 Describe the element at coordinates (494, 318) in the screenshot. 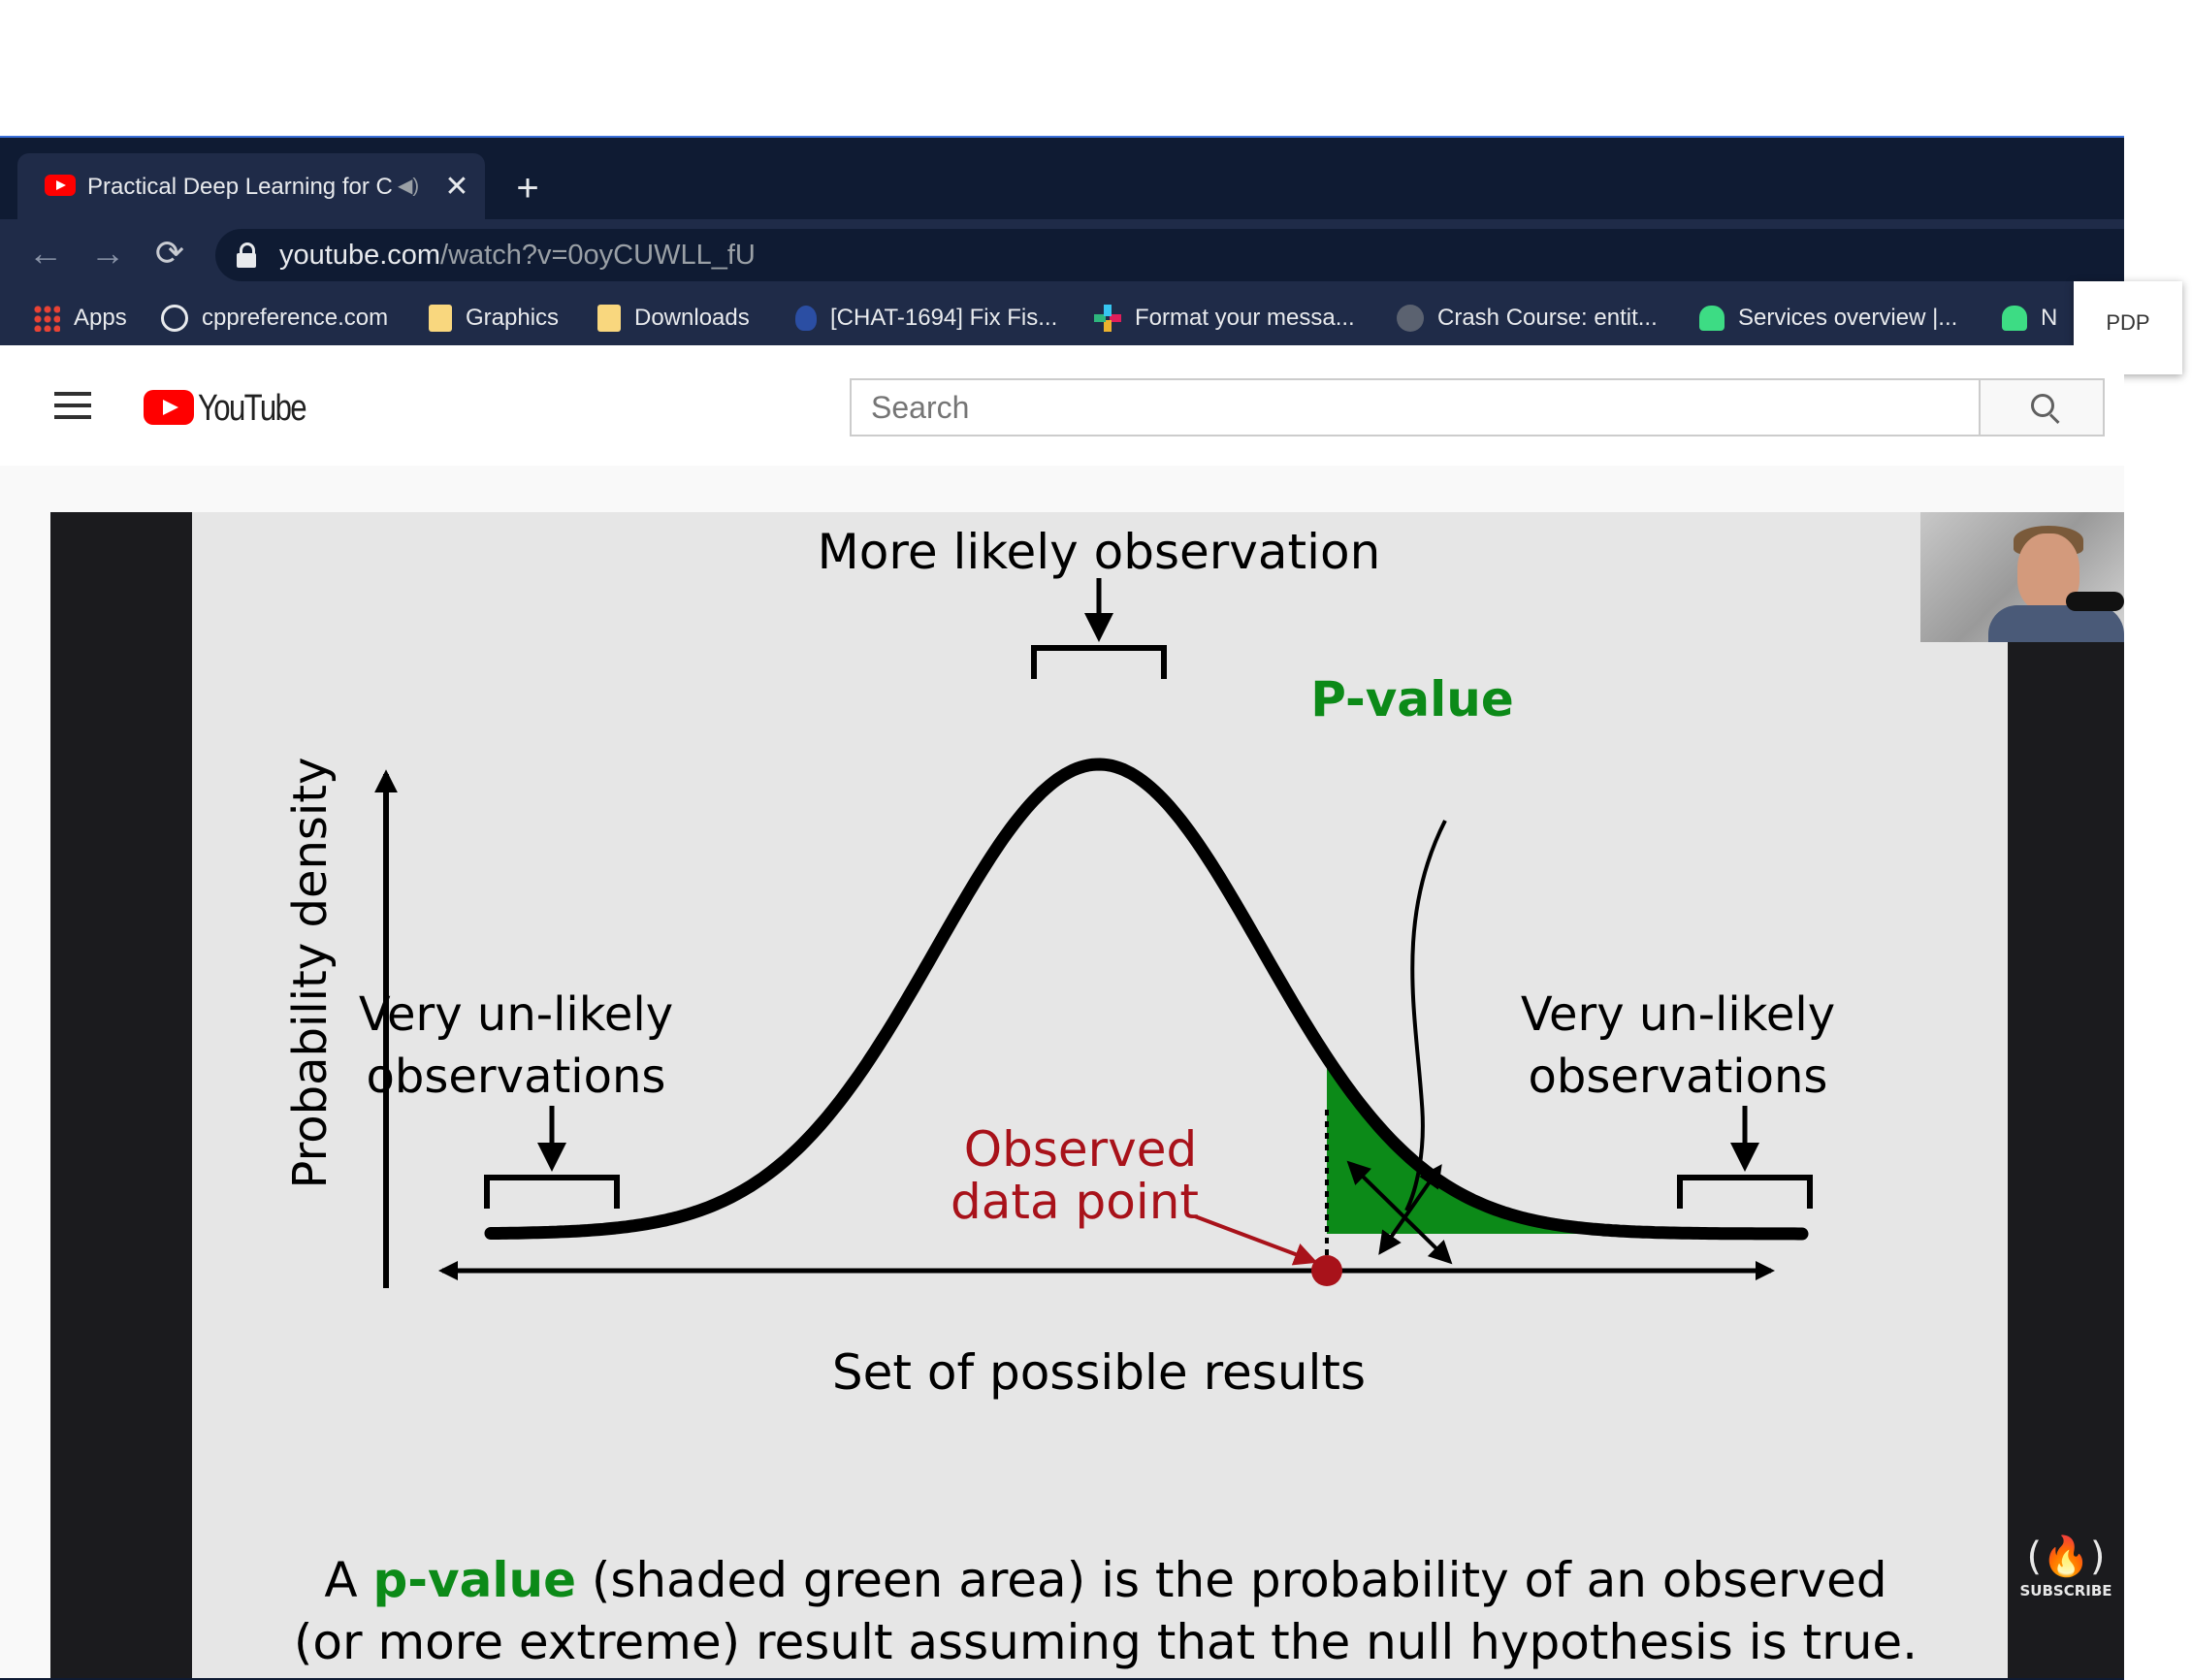

I see `bookmark-graphics: Graphics` at that location.